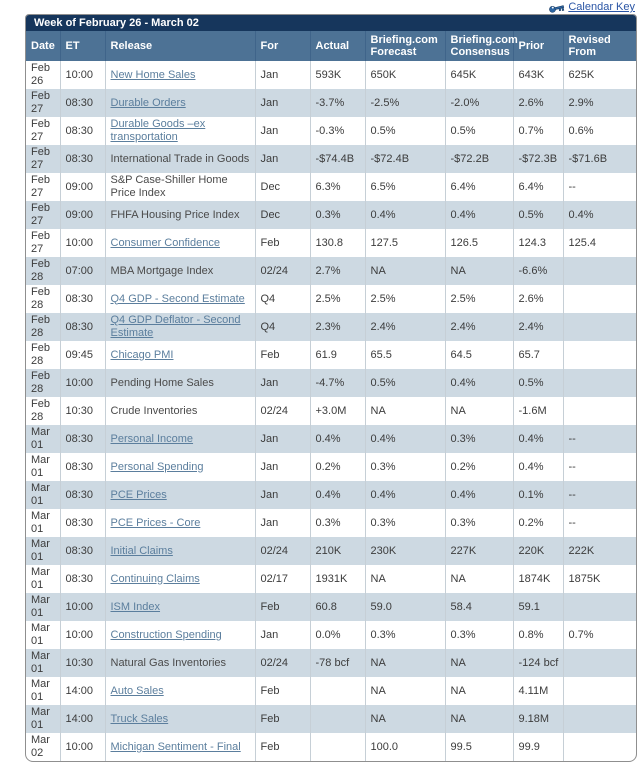 Image resolution: width=640 pixels, height=762 pixels. What do you see at coordinates (337, 299) in the screenshot?
I see `cell-actual: 2.5%` at bounding box center [337, 299].